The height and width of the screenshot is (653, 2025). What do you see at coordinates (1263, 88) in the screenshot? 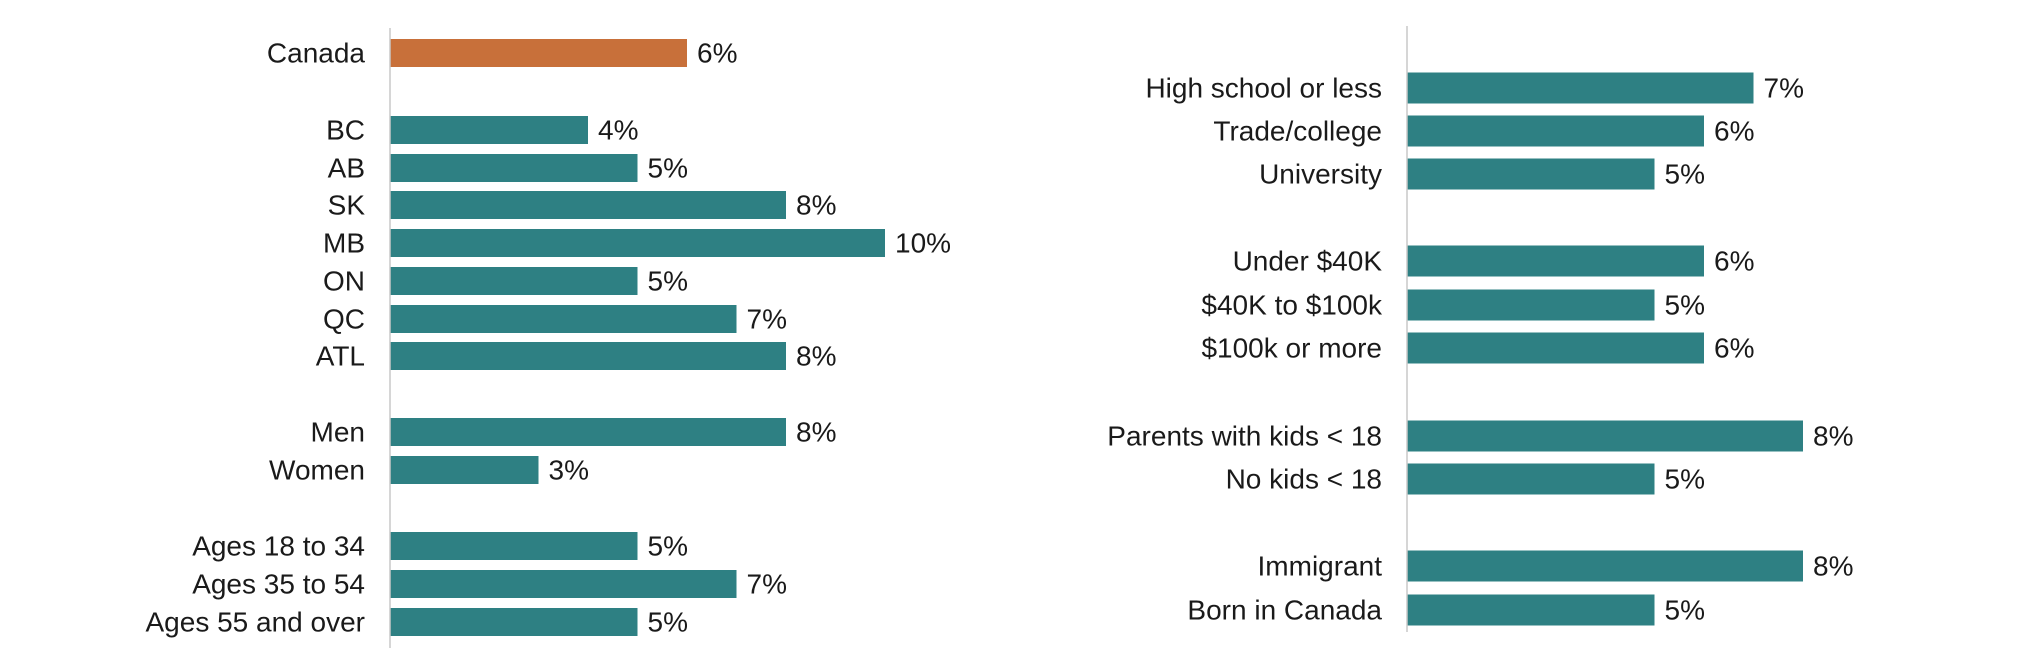
I see `category-label-high-school-or-less: High school or less` at bounding box center [1263, 88].